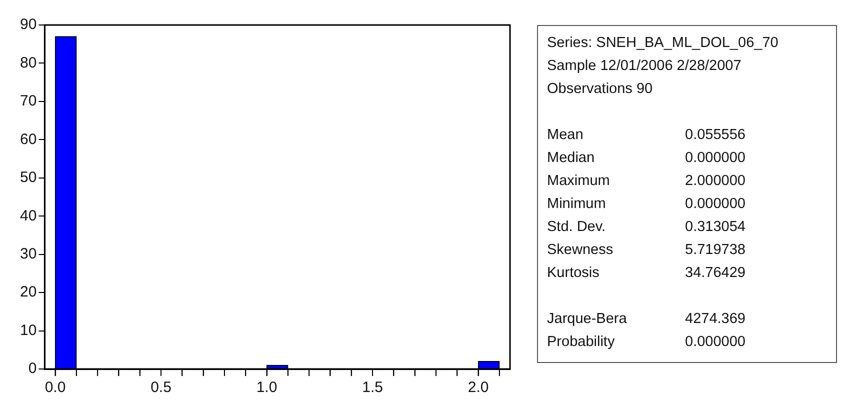  I want to click on y-tick-label: 90, so click(28, 25).